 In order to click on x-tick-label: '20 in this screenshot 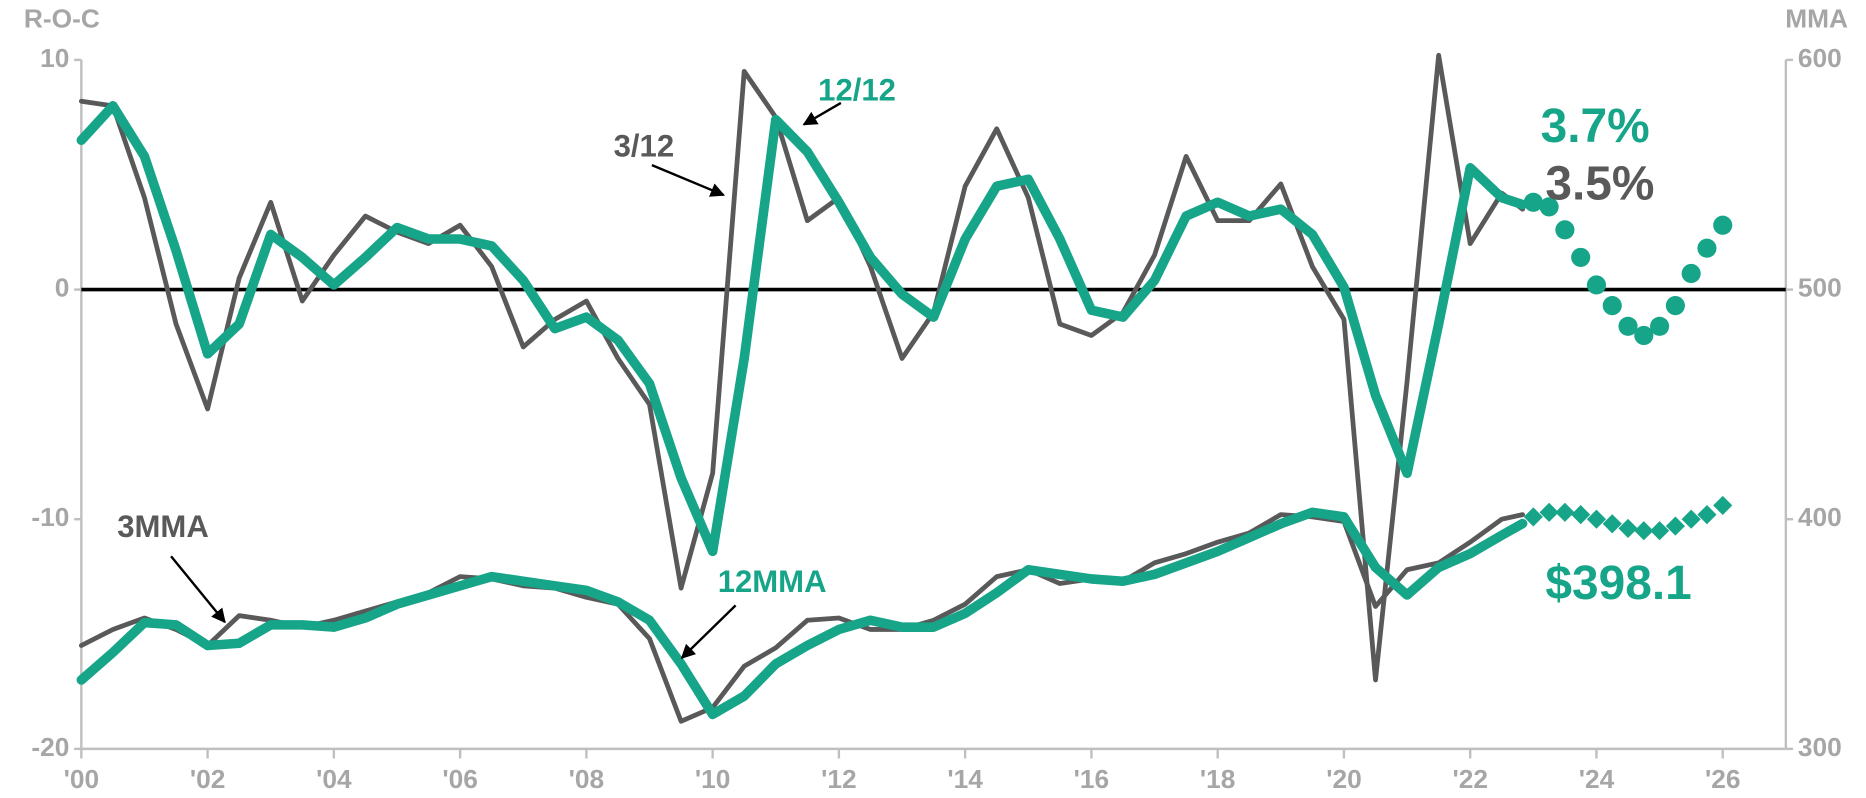, I will do `click(1344, 779)`.